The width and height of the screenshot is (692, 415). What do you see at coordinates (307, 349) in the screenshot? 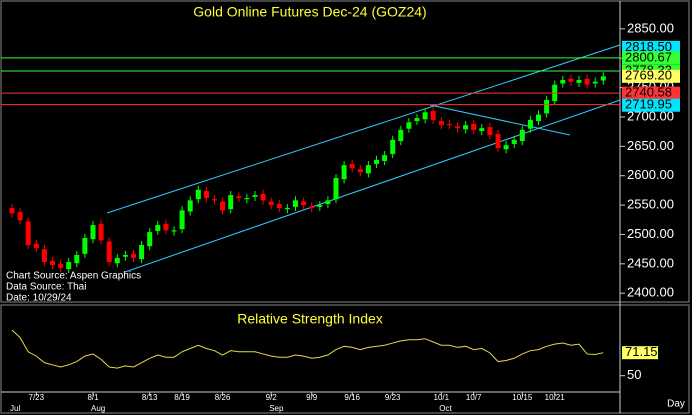
I see `rsi-line` at bounding box center [307, 349].